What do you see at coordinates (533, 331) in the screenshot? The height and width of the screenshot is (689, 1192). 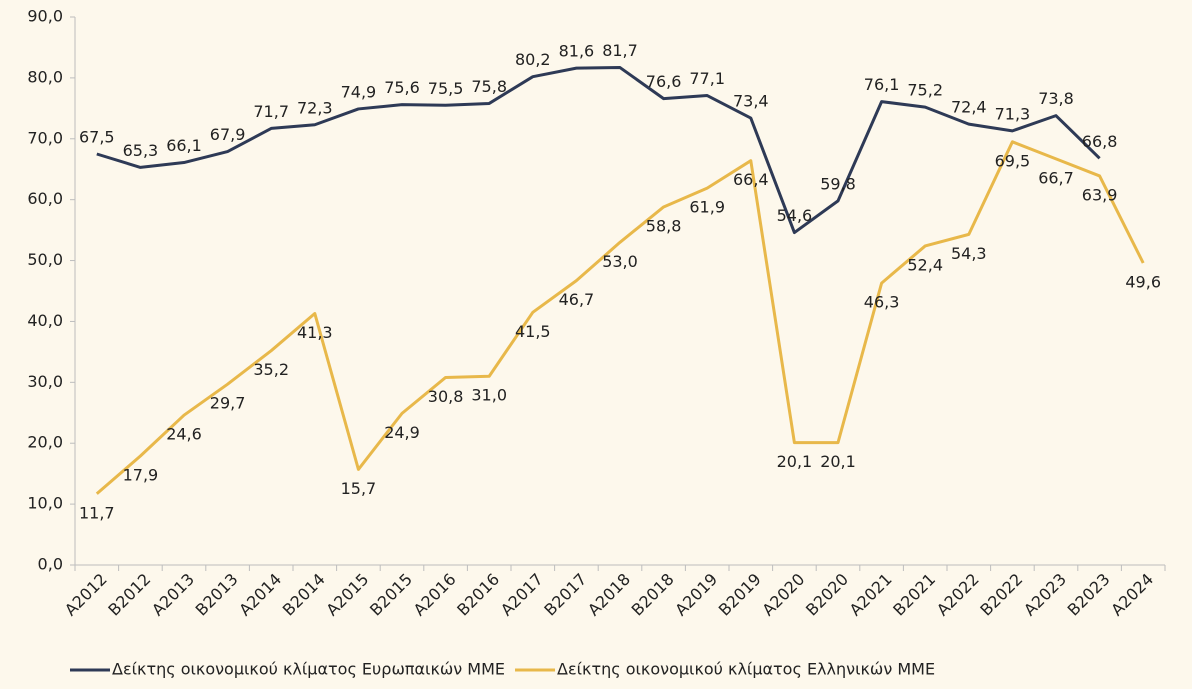 I see `data-label: 41,5` at bounding box center [533, 331].